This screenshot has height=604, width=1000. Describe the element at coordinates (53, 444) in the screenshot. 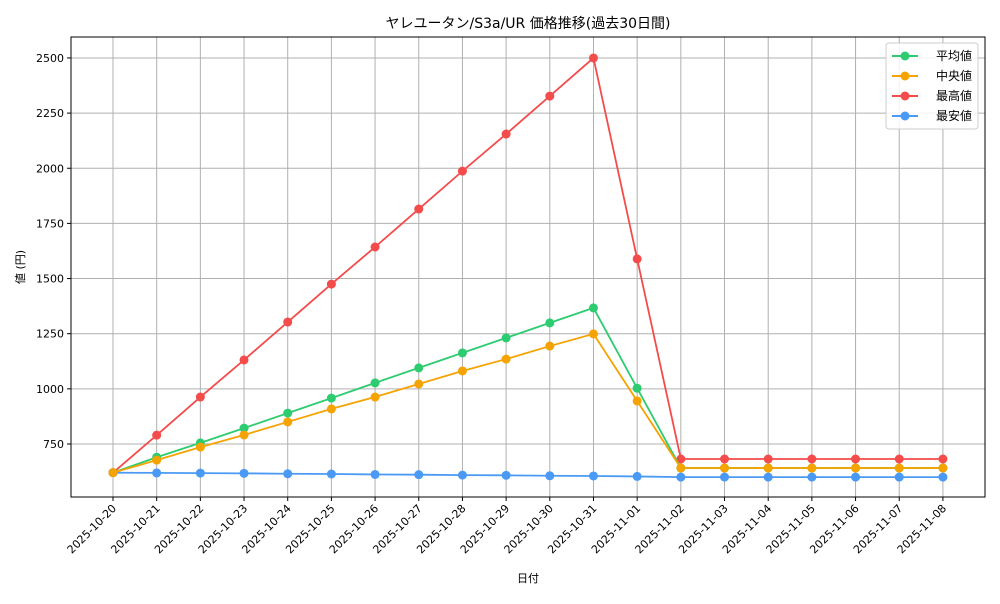

I see `y-tick-label: 750` at that location.